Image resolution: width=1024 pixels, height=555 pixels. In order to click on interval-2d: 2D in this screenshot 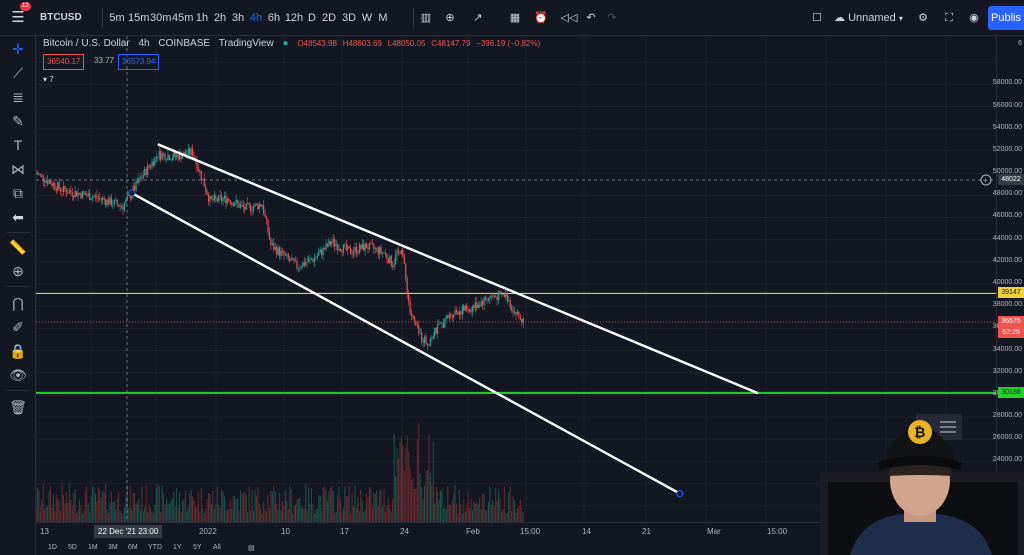, I will do `click(329, 18)`.